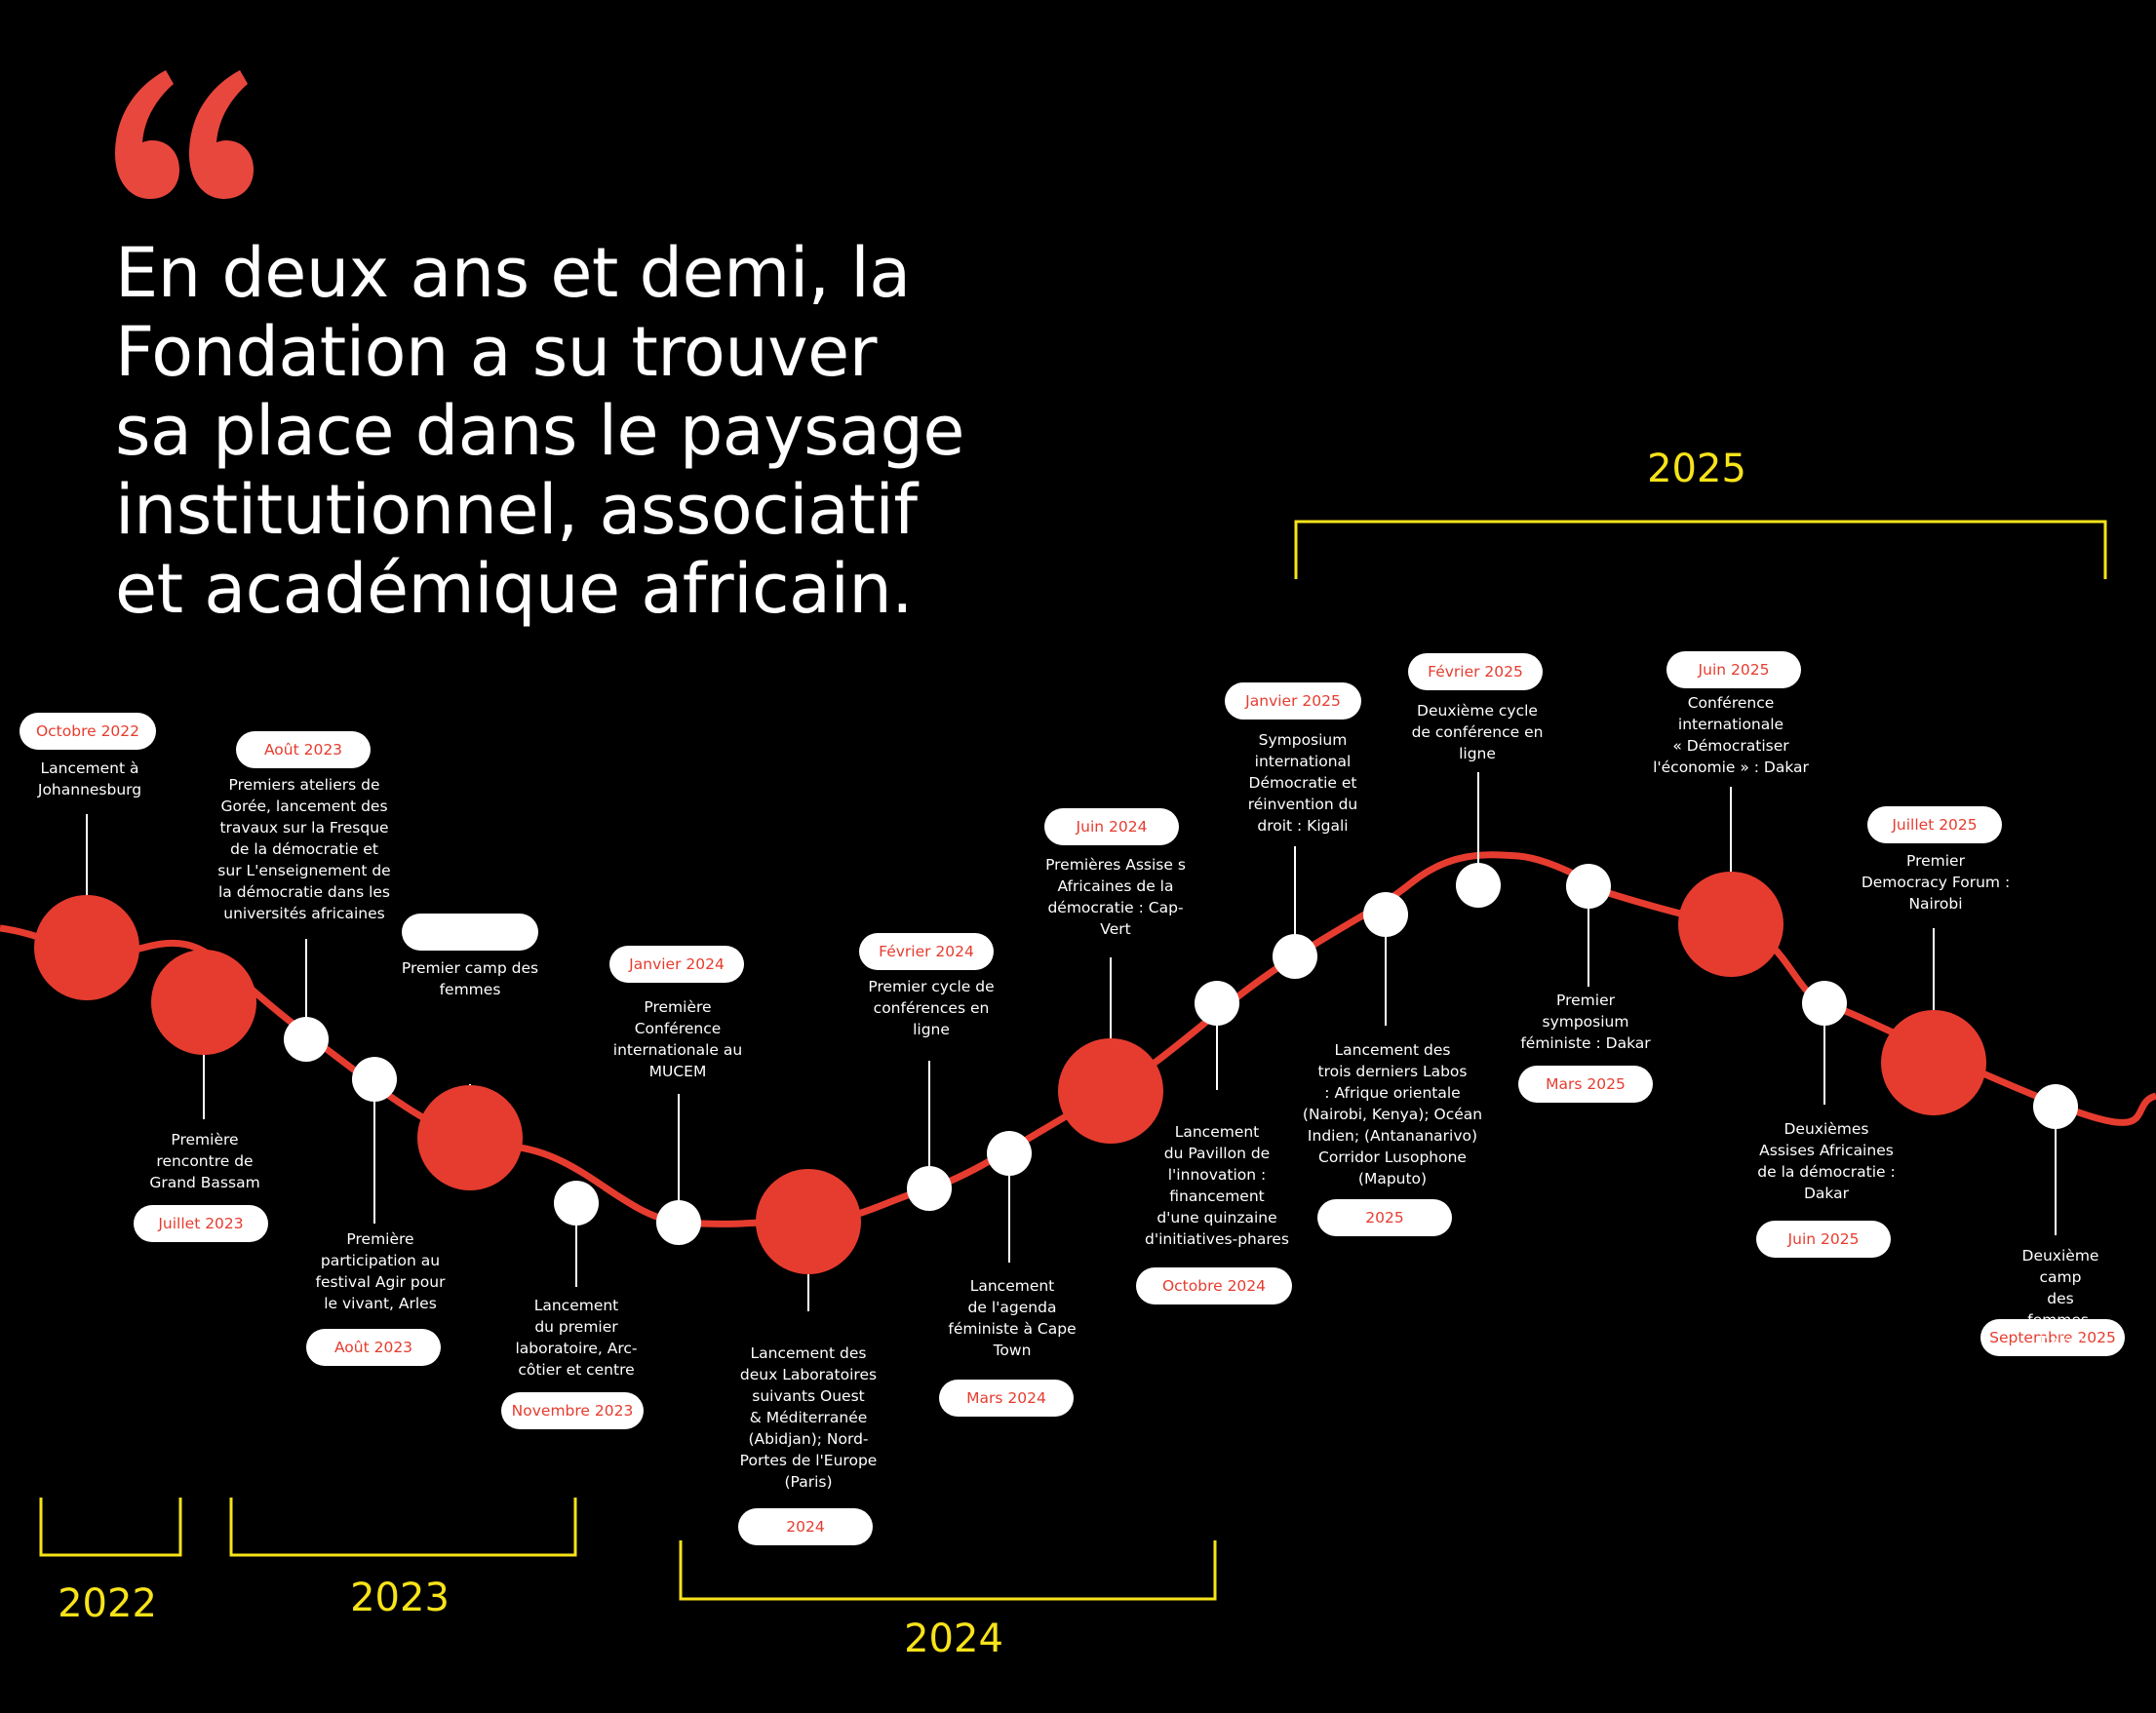 The image size is (2156, 1713). What do you see at coordinates (2052, 1337) in the screenshot?
I see `event-date-pill: Septembre 2025` at bounding box center [2052, 1337].